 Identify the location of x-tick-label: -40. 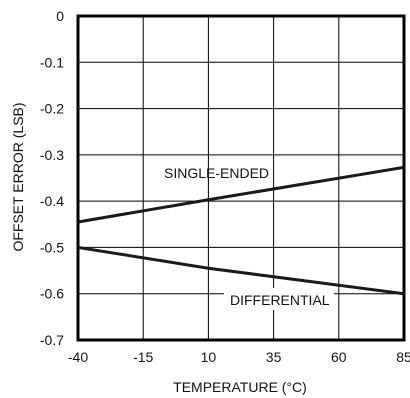
(78, 357).